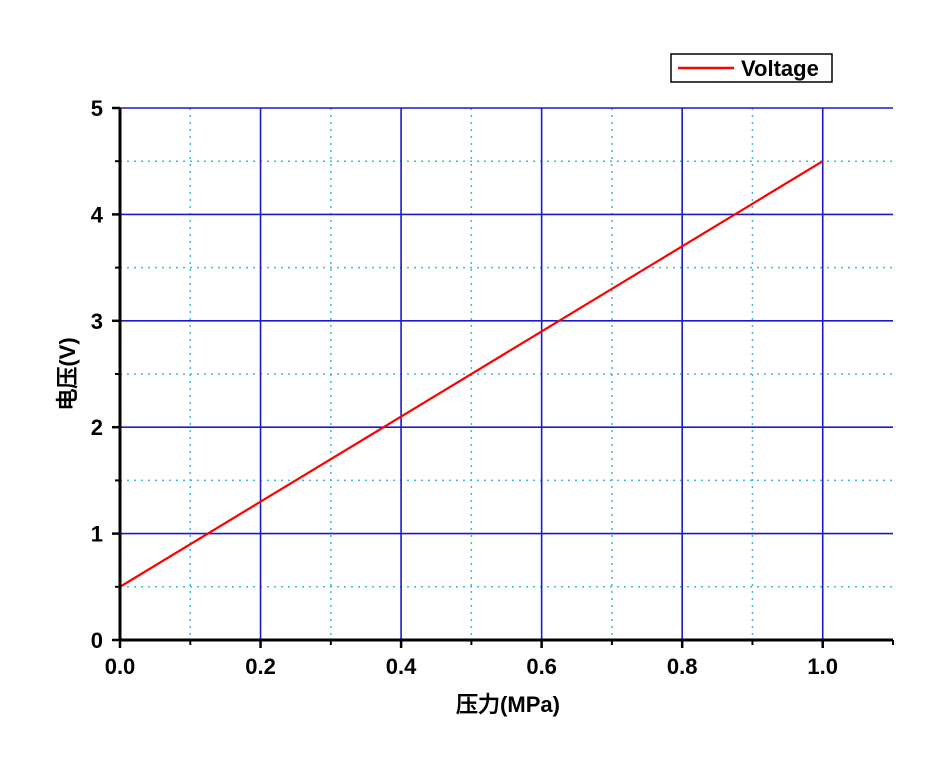  I want to click on x-tick-label: 0.4, so click(401, 666).